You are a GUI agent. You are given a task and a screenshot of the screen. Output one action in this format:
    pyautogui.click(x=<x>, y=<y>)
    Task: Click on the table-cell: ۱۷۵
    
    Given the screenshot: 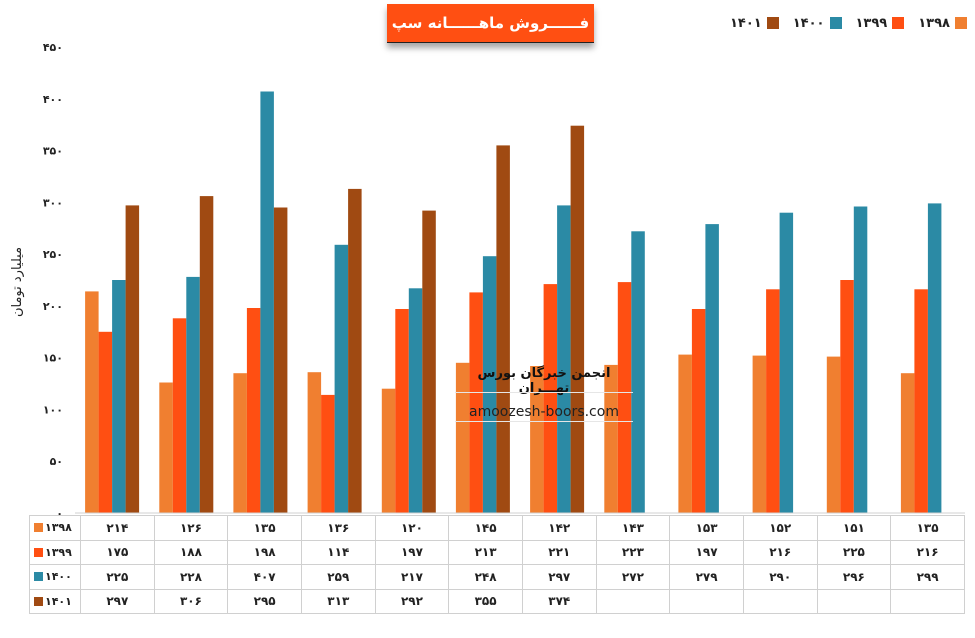 What is the action you would take?
    pyautogui.click(x=117, y=552)
    